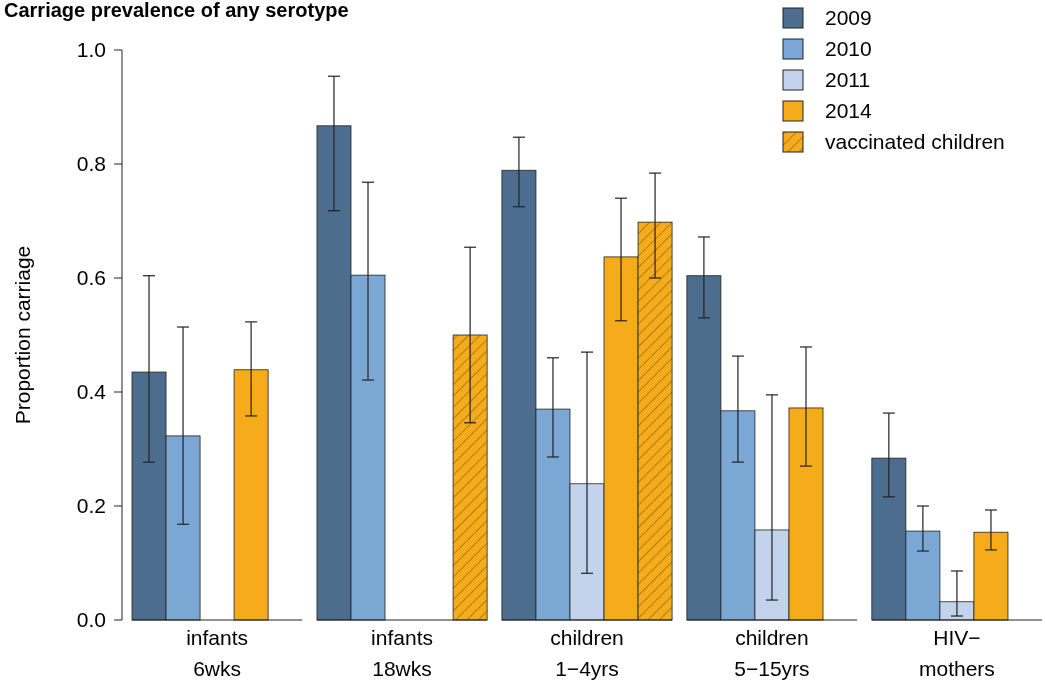  I want to click on legend-label: 2010, so click(848, 49).